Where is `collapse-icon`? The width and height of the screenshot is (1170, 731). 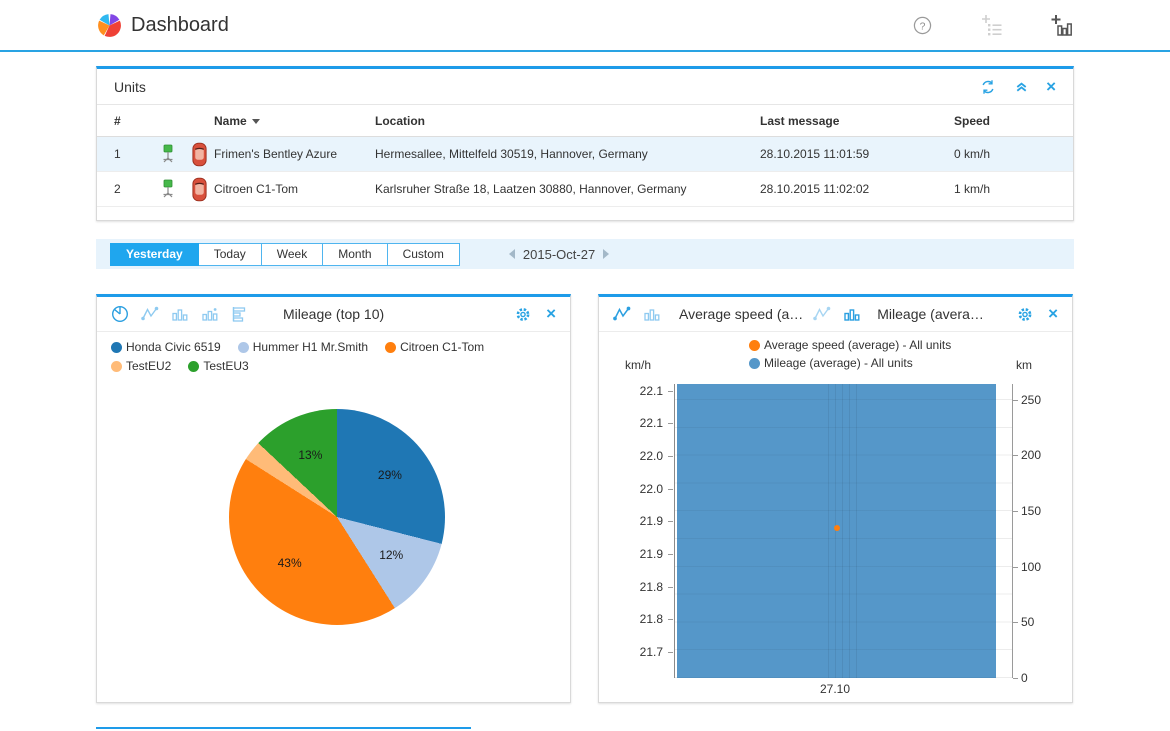 collapse-icon is located at coordinates (1021, 87).